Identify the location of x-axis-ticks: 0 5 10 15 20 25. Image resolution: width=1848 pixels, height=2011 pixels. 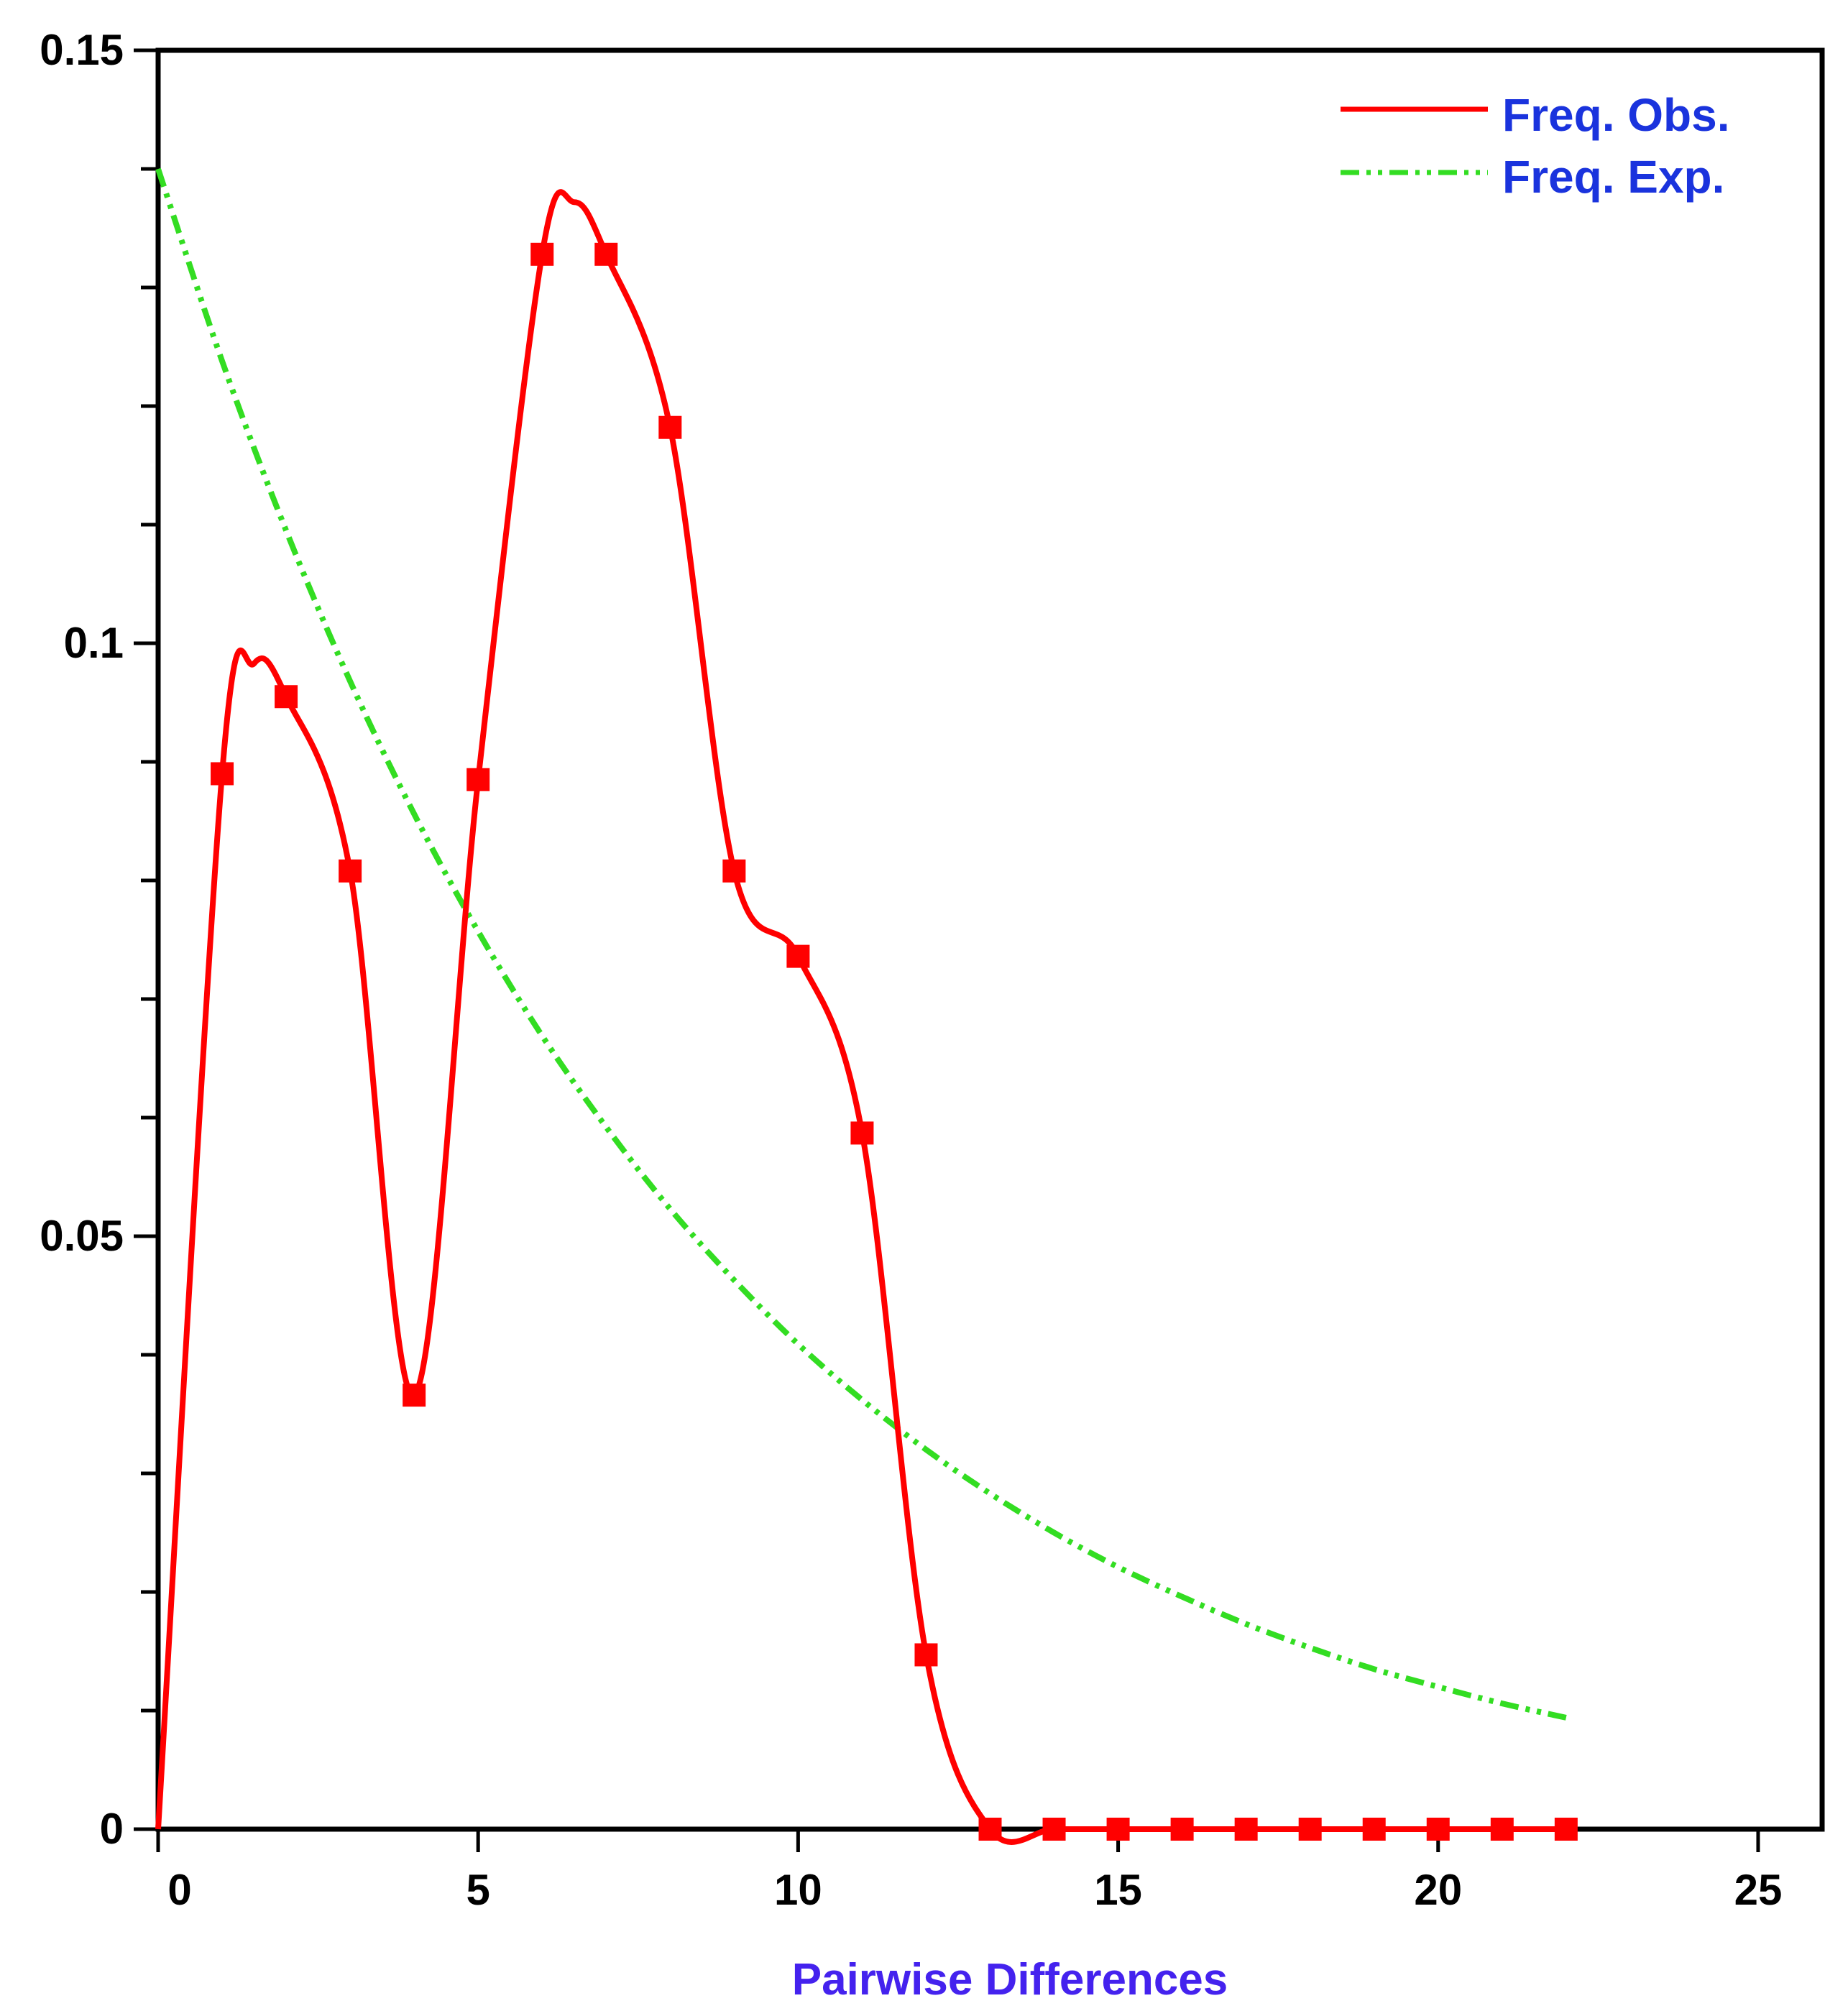
(969, 1871).